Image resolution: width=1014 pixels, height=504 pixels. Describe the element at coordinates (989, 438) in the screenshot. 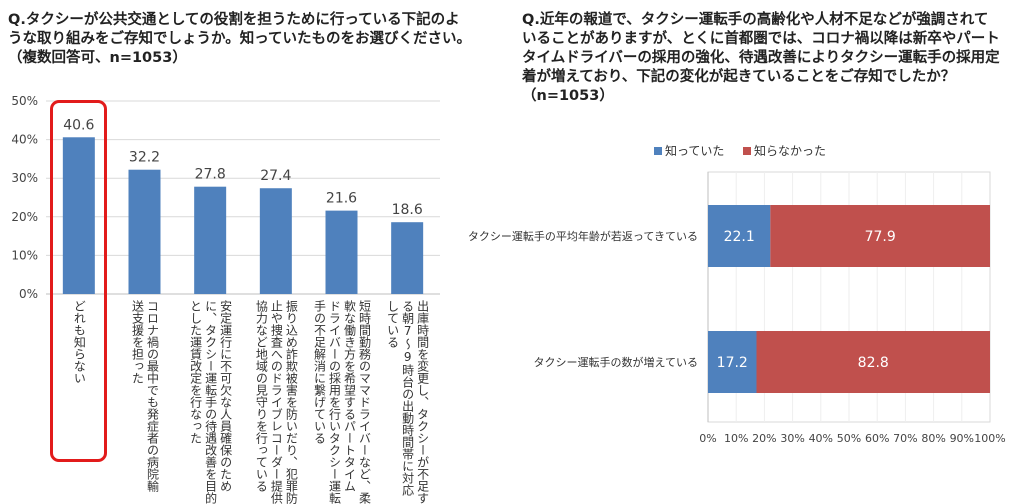

I see `x-tick-label: 100%` at that location.